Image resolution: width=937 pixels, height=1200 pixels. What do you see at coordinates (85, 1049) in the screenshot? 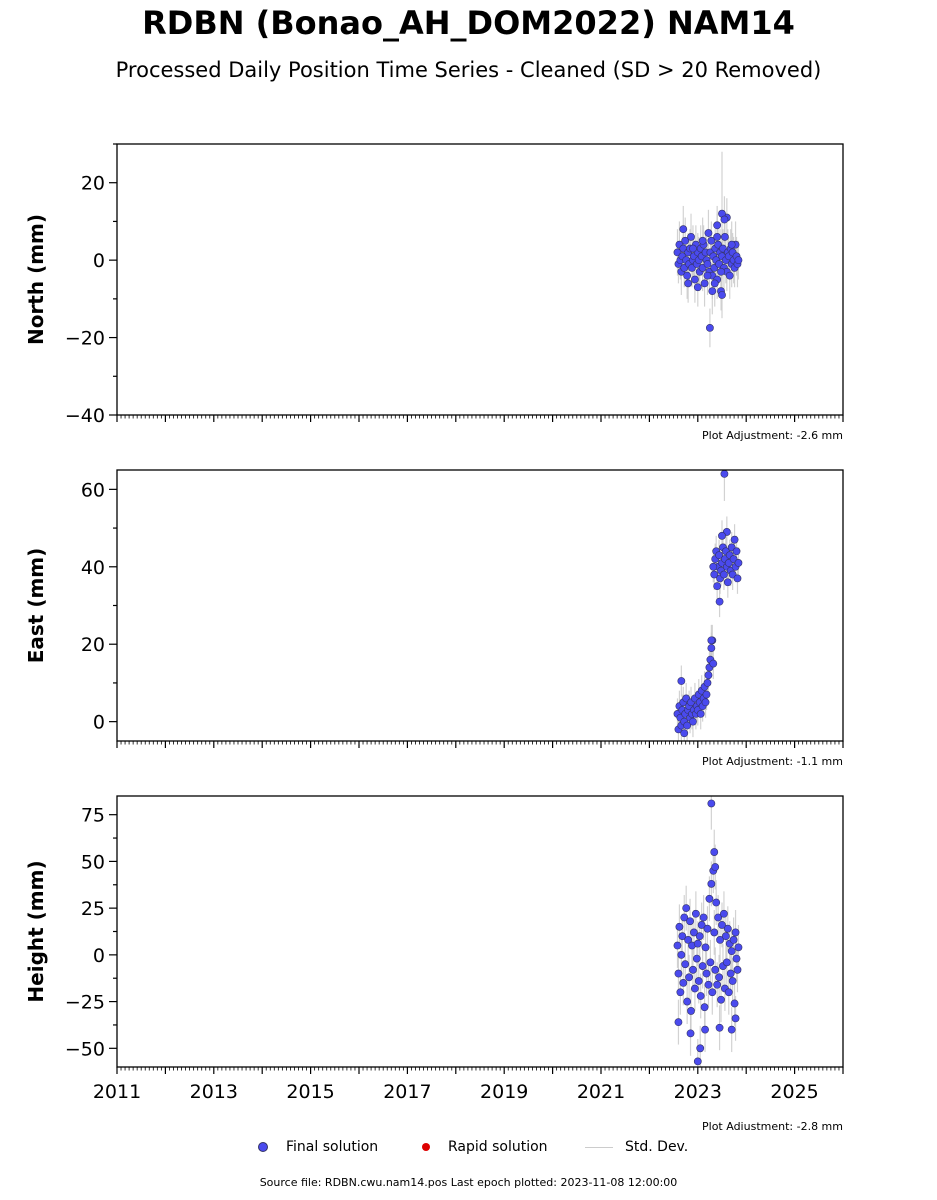
I see `y-tick-label: −50` at bounding box center [85, 1049].